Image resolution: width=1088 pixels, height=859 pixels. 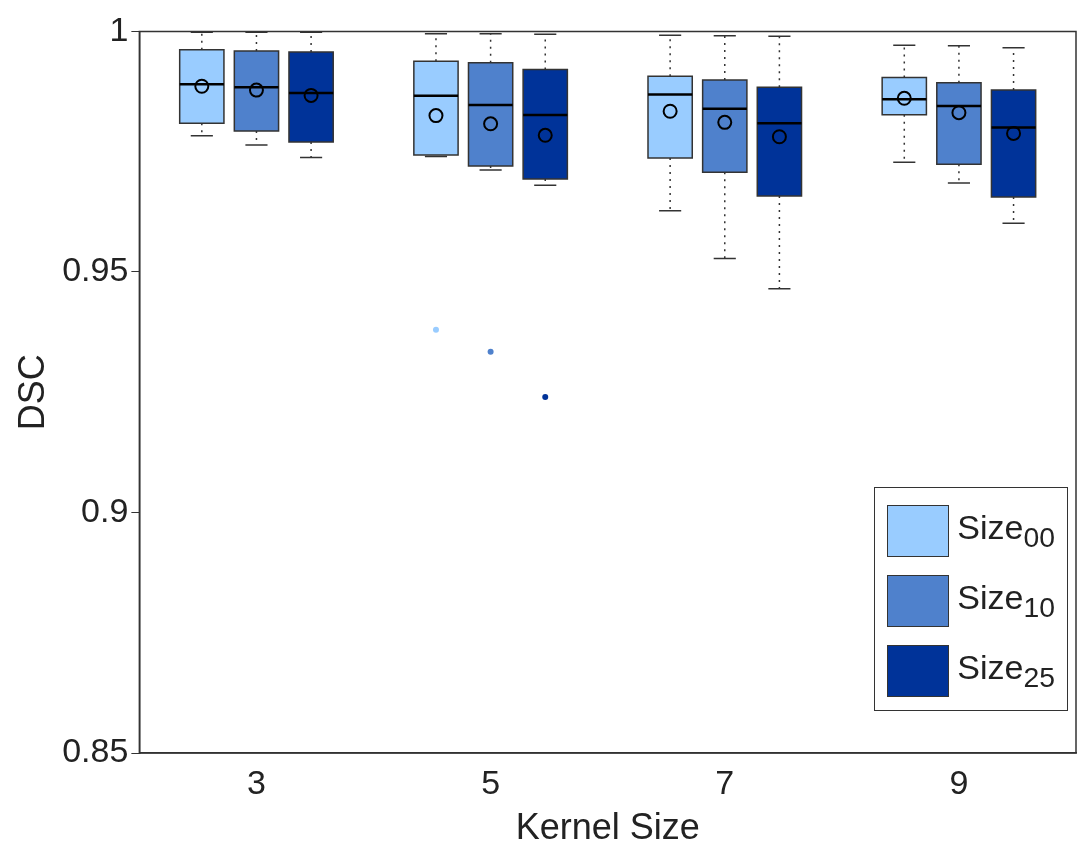 I want to click on y-axis-title: DSC, so click(x=31, y=392).